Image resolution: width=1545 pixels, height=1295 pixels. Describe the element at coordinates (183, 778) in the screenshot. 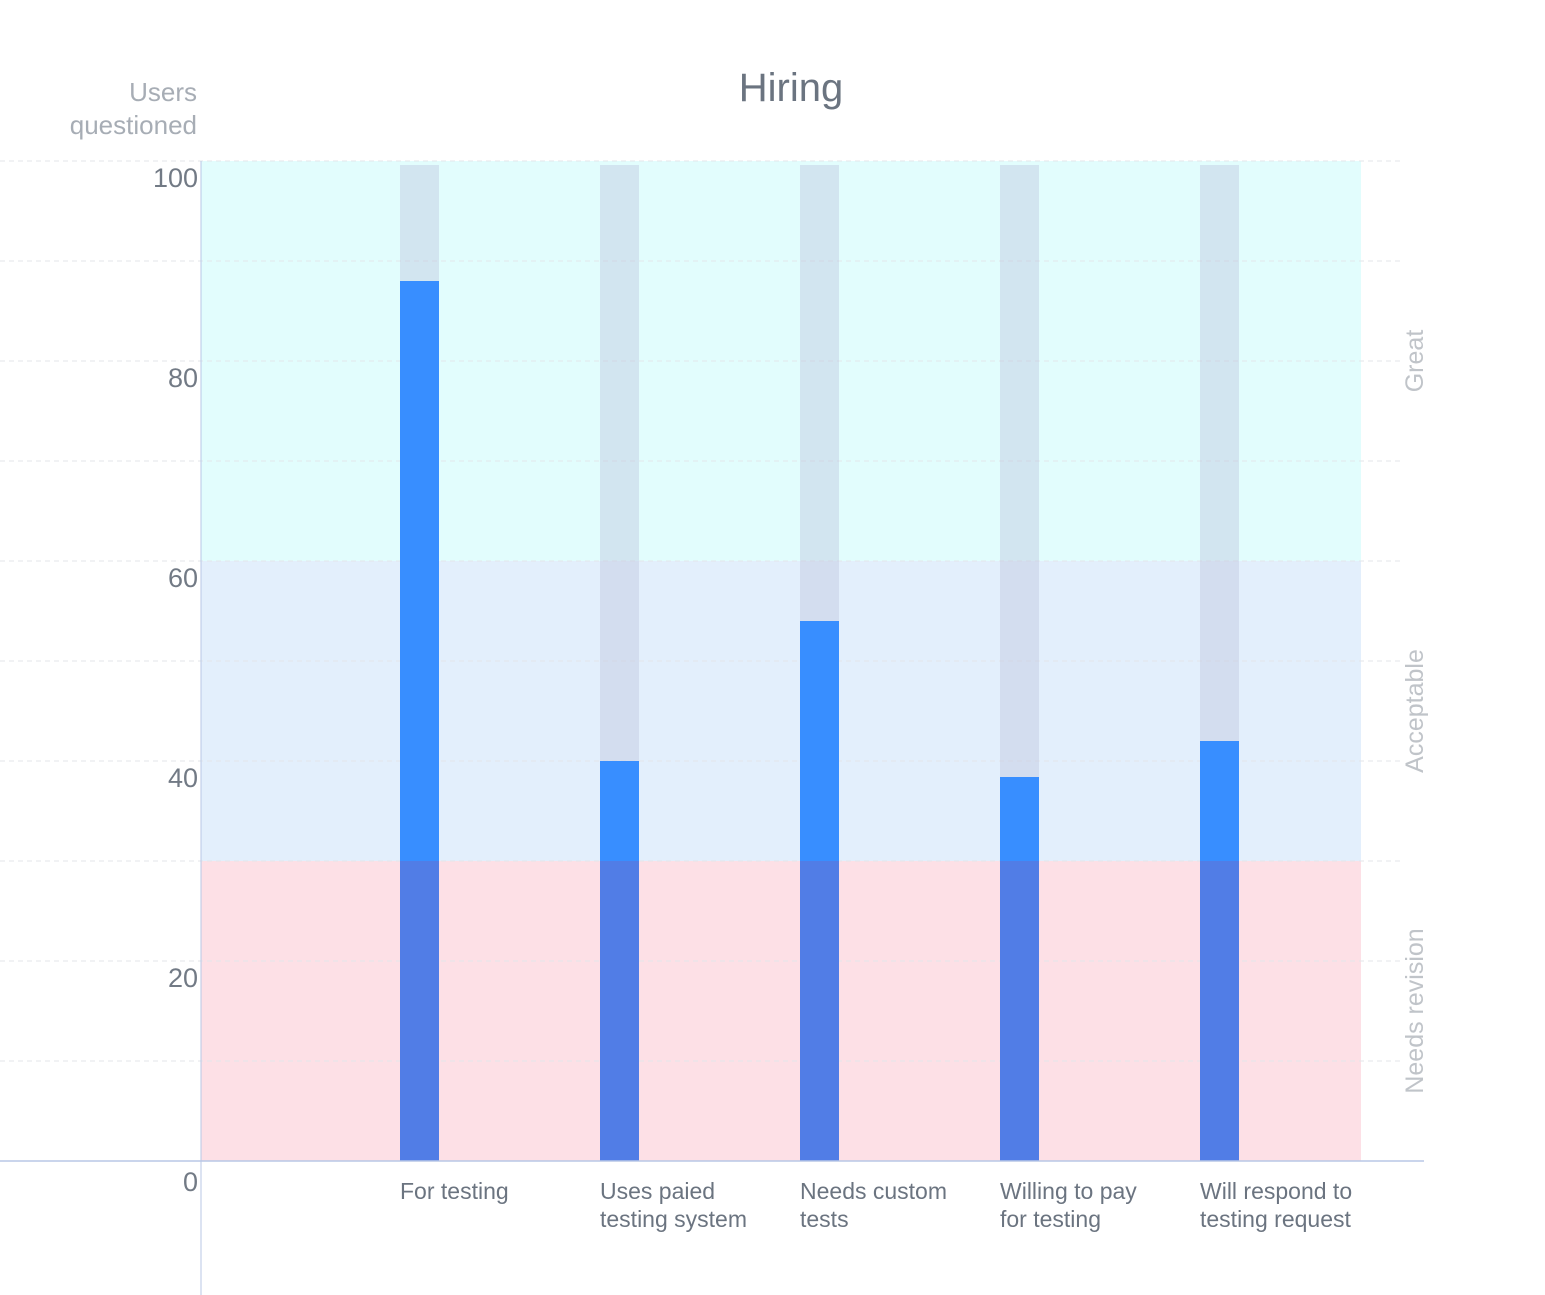

I see `y-tick-label: 40` at that location.